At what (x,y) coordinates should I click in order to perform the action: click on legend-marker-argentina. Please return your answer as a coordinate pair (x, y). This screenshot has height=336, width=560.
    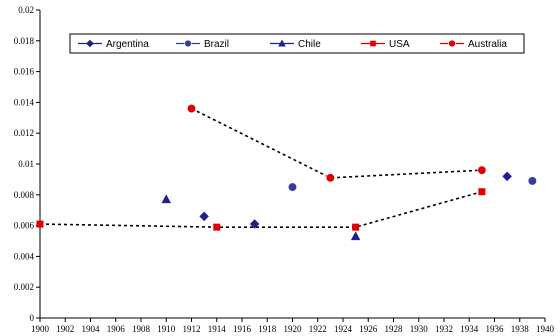
    Looking at the image, I should click on (90, 43).